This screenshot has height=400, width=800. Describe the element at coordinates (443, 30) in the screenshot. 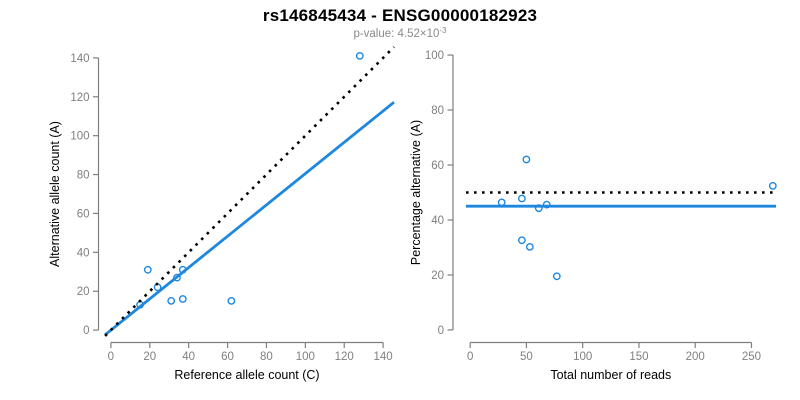

I see `pvalue-exponent: -3` at that location.